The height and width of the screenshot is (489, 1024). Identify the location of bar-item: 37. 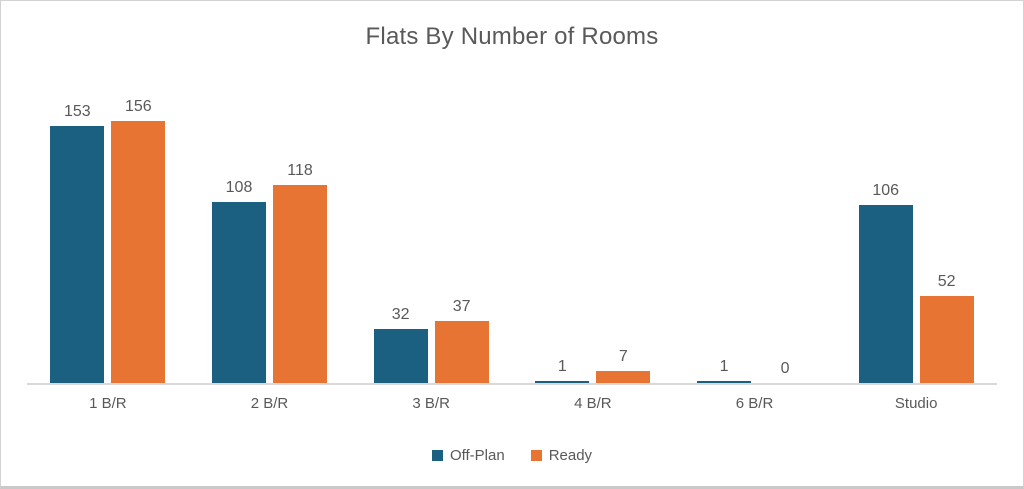
(461, 340).